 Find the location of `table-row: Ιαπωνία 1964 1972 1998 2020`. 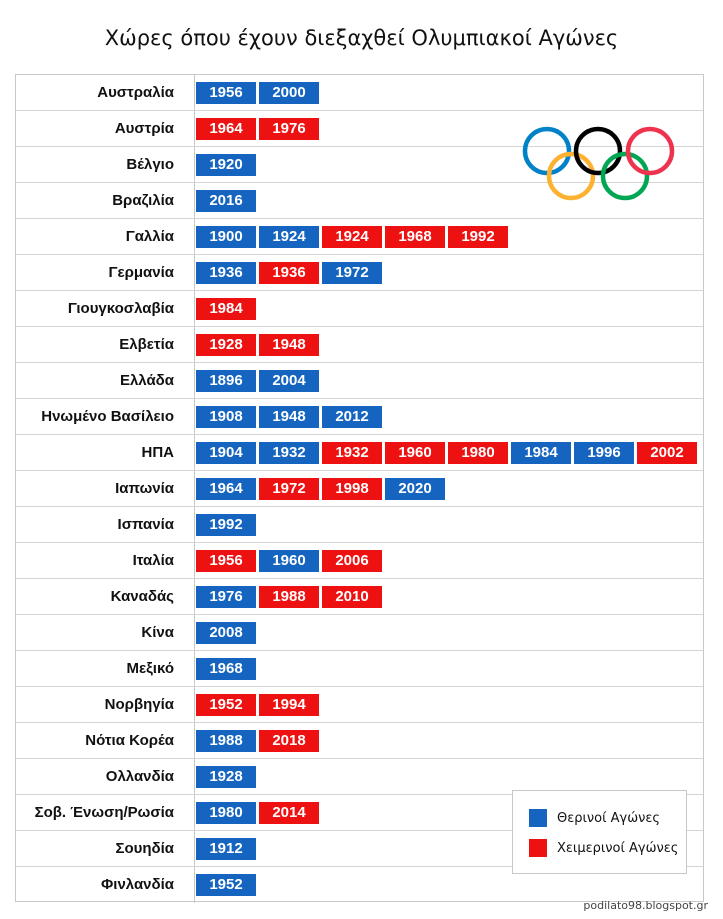

table-row: Ιαπωνία 1964 1972 1998 2020 is located at coordinates (359, 489).